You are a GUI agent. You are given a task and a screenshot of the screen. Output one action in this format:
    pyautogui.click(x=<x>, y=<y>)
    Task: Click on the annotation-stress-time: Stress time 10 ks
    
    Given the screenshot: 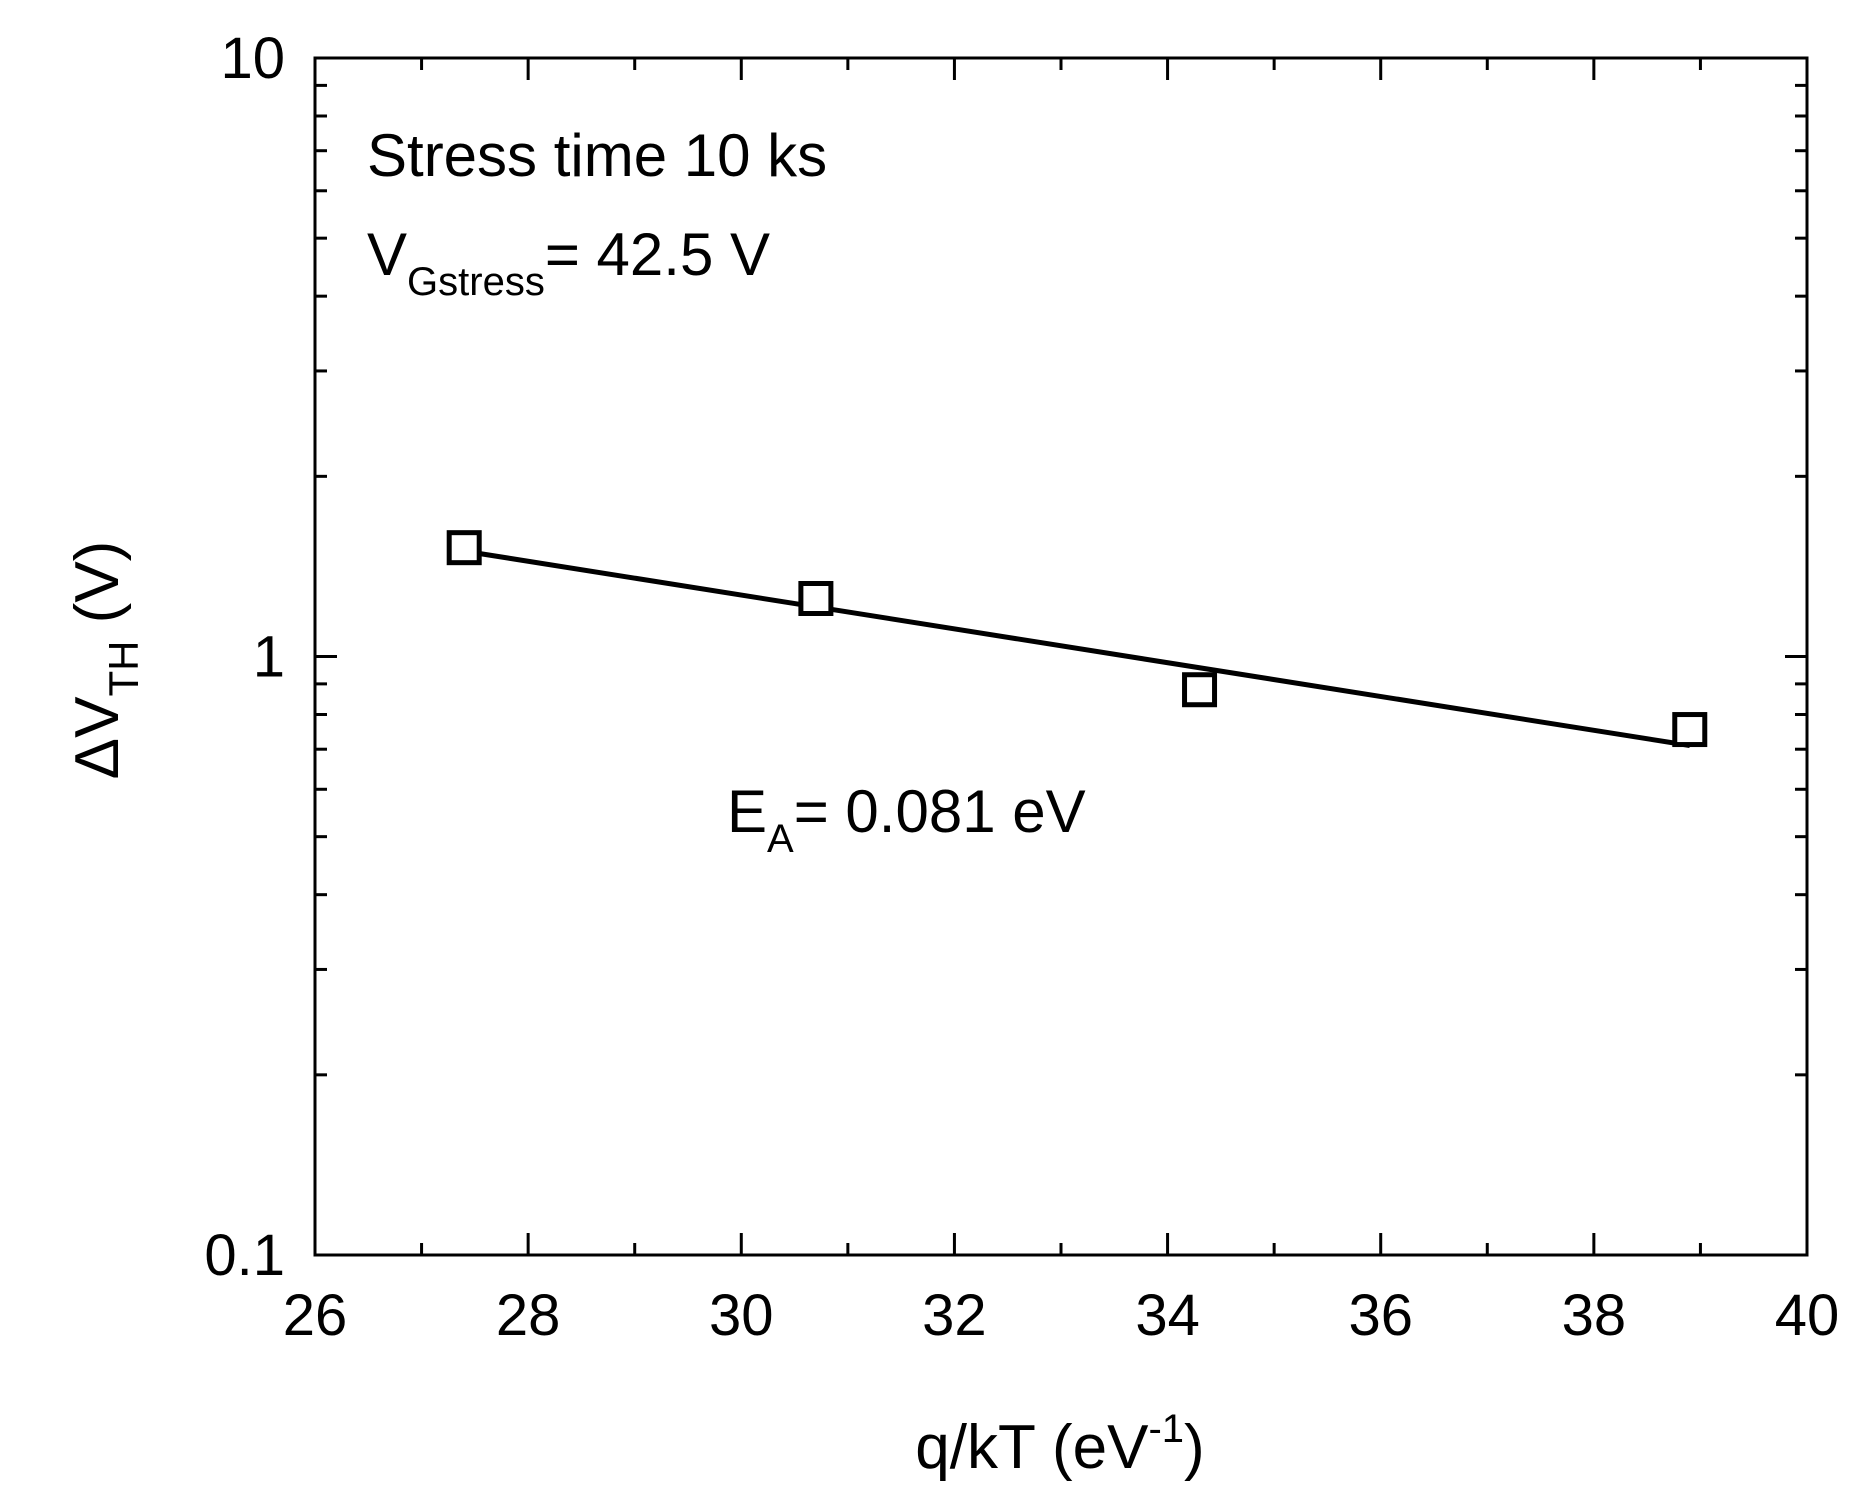 What is the action you would take?
    pyautogui.click(x=597, y=155)
    